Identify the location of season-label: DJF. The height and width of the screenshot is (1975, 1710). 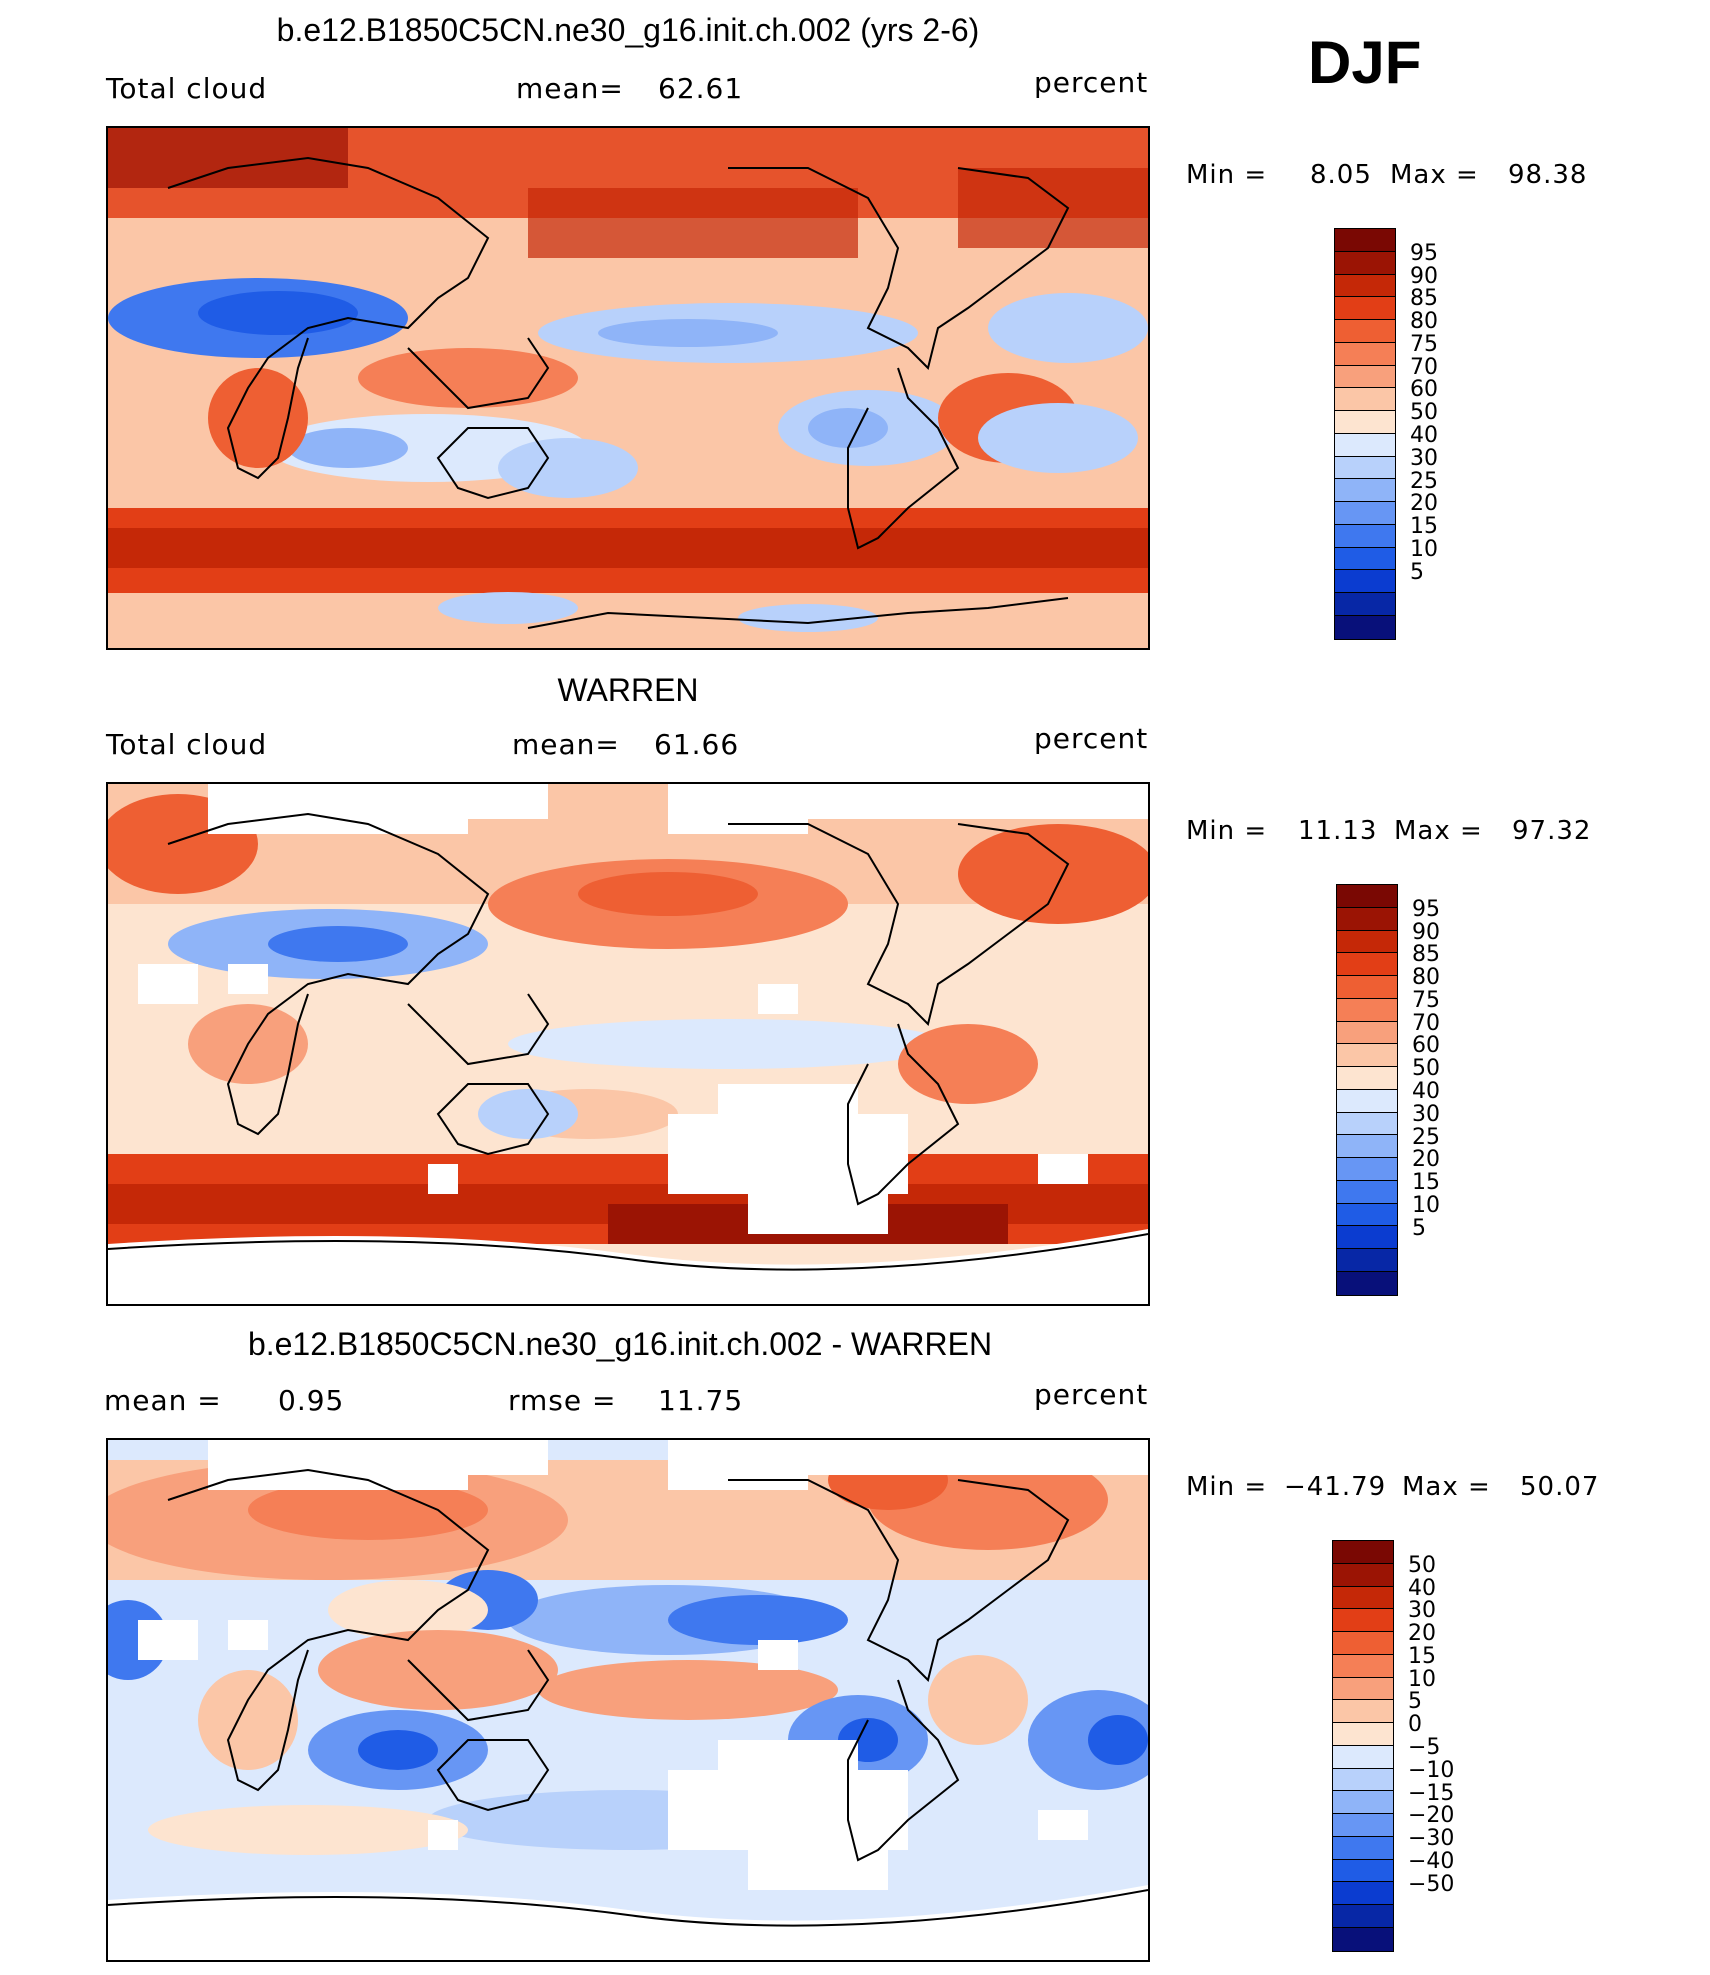
(1365, 62).